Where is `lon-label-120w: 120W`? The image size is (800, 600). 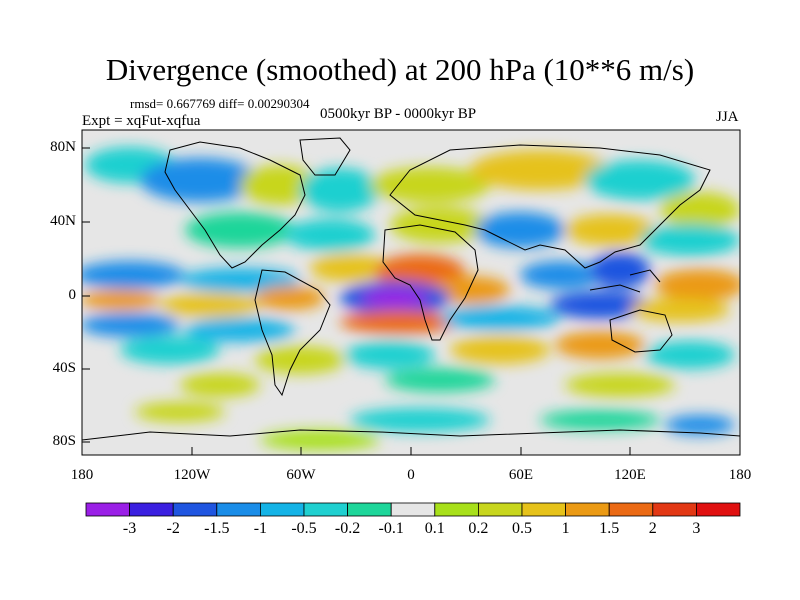
lon-label-120w: 120W is located at coordinates (192, 475).